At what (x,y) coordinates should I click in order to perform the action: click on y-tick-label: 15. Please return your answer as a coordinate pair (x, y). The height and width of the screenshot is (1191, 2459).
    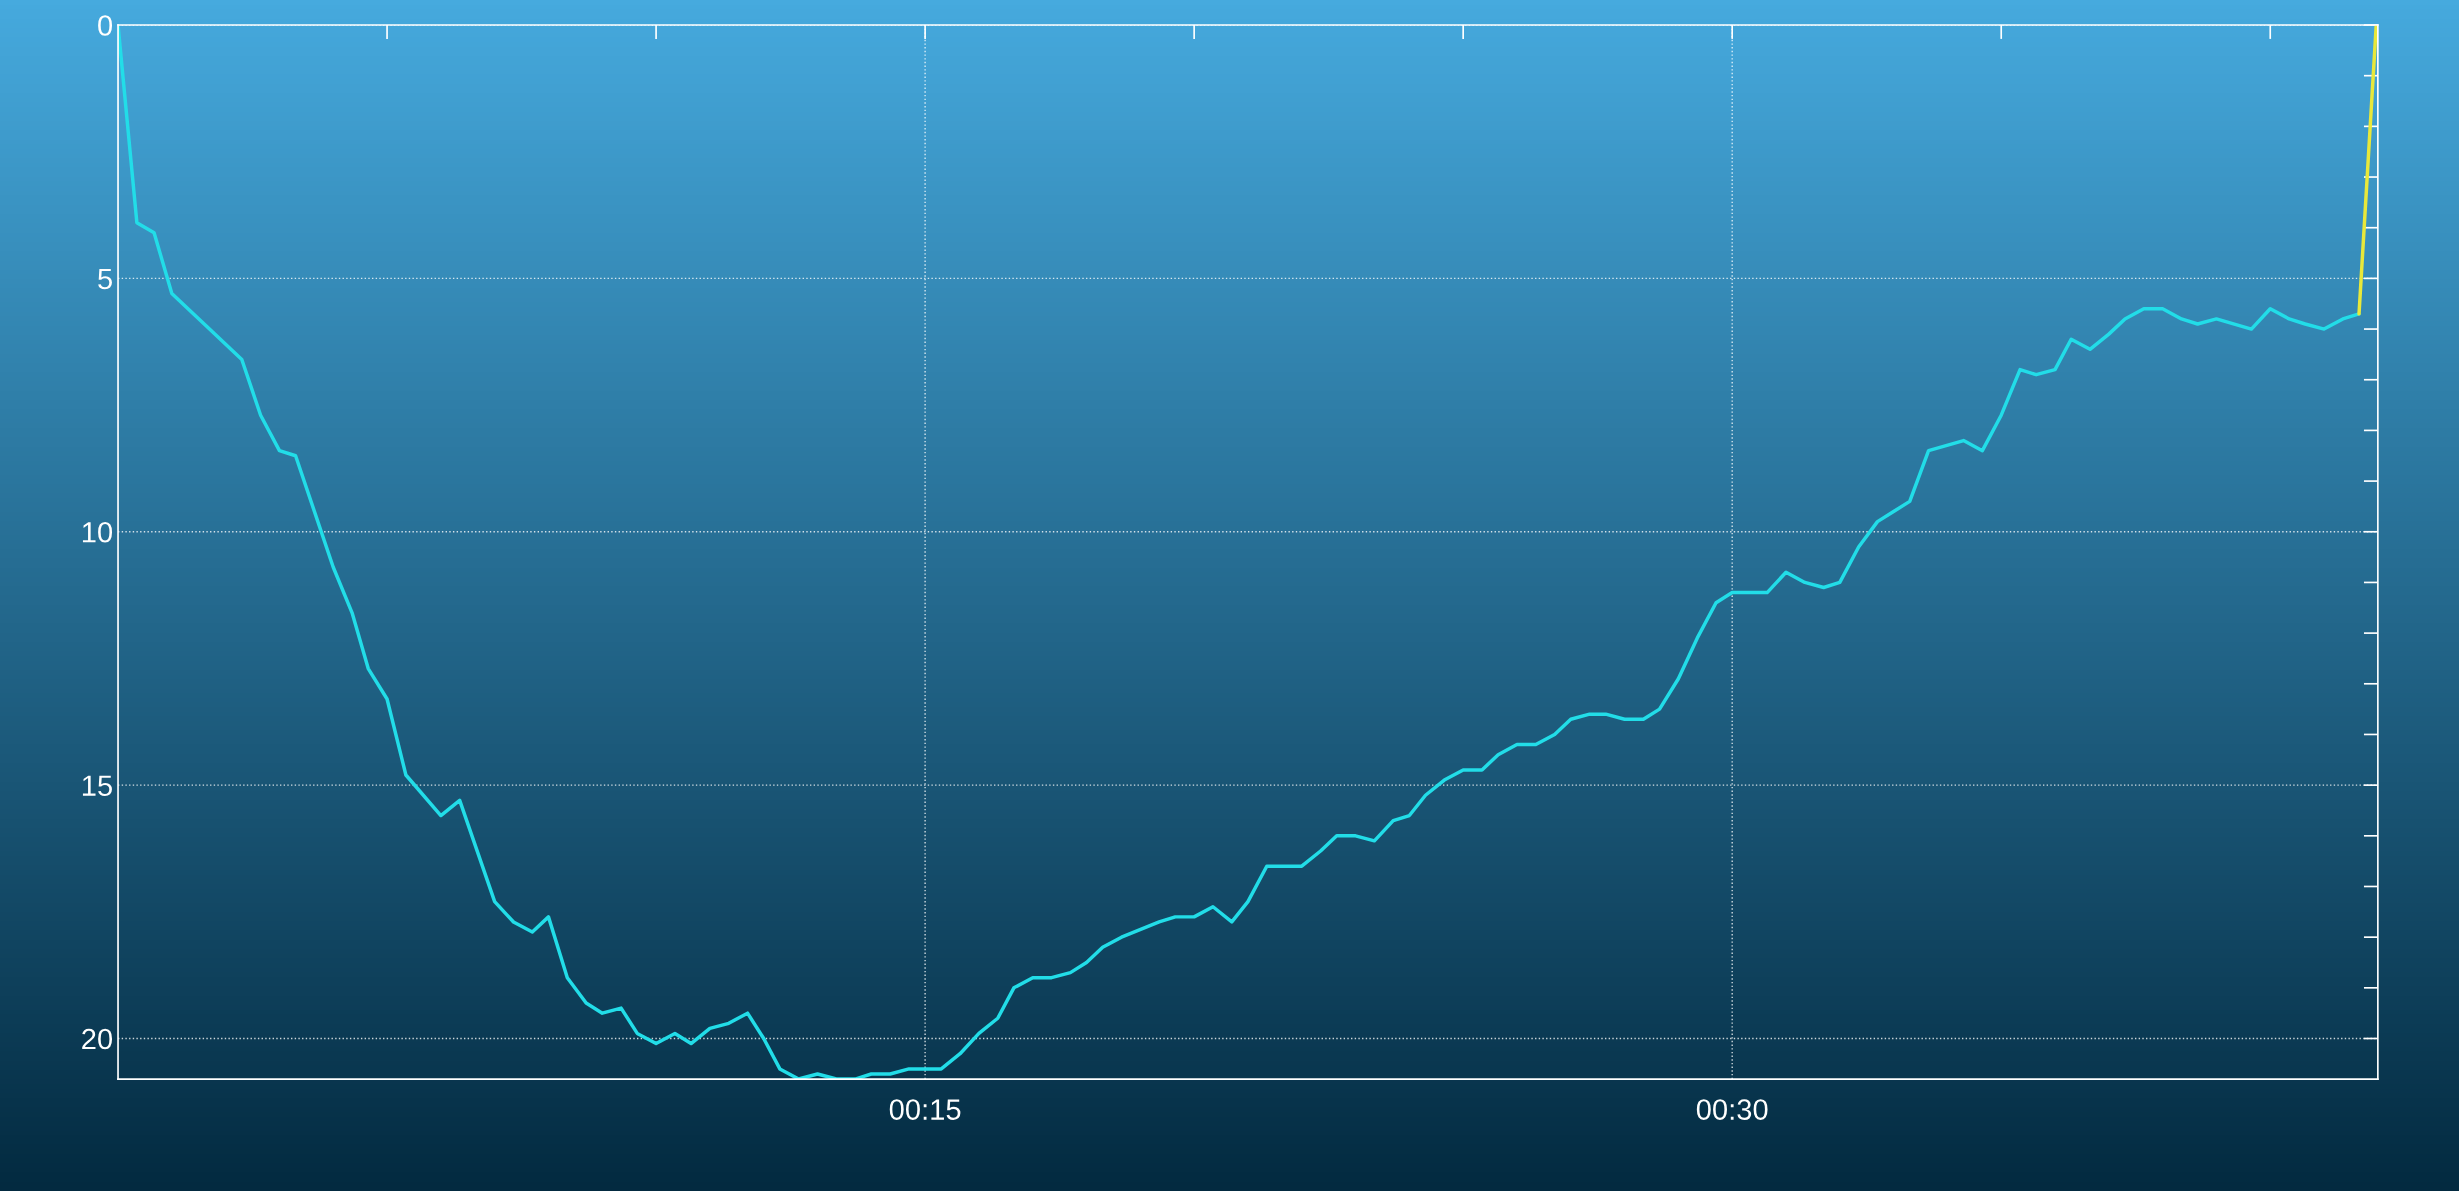
    Looking at the image, I should click on (97, 785).